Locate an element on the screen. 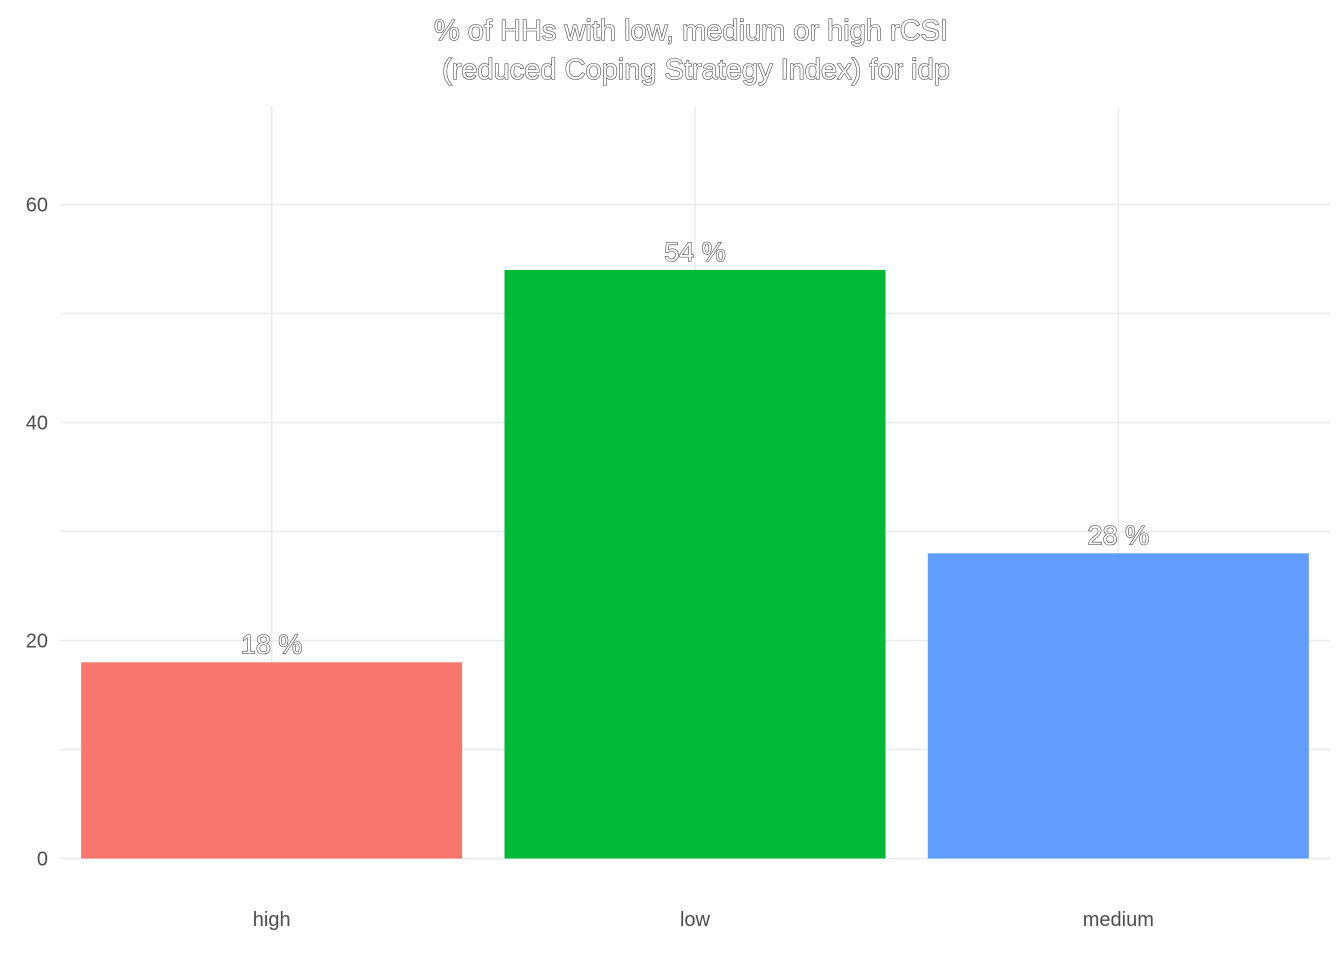 The height and width of the screenshot is (960, 1344). y-tick-label: 20 is located at coordinates (37, 642).